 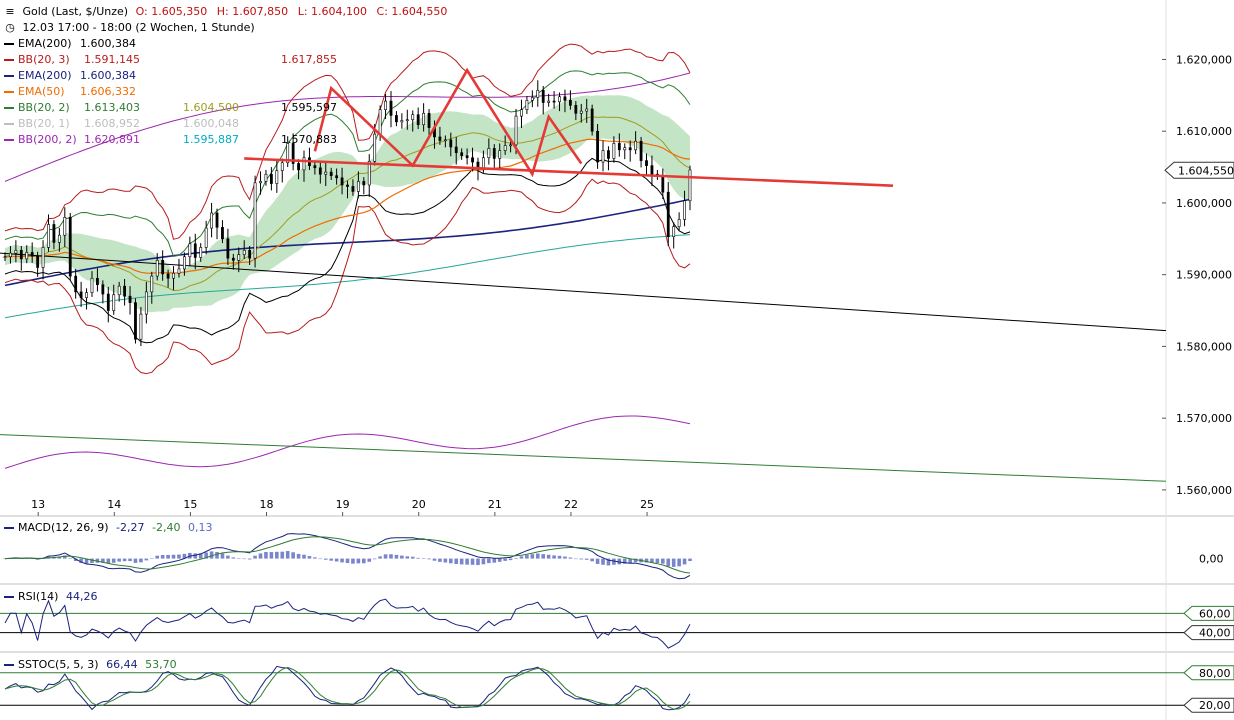 What do you see at coordinates (9, 92) in the screenshot?
I see `legend-swatch` at bounding box center [9, 92].